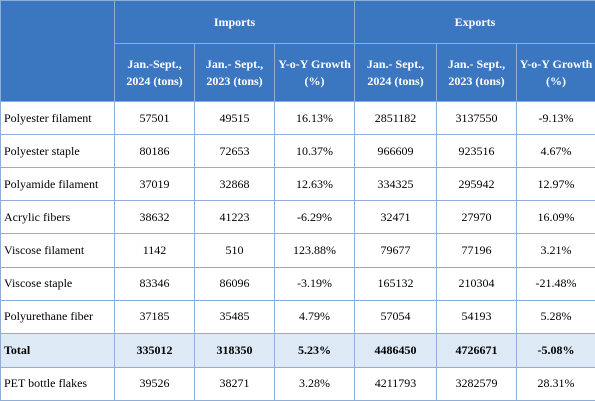 The image size is (595, 401). Describe the element at coordinates (314, 350) in the screenshot. I see `imports-growth-total-cell: 5.23%` at that location.